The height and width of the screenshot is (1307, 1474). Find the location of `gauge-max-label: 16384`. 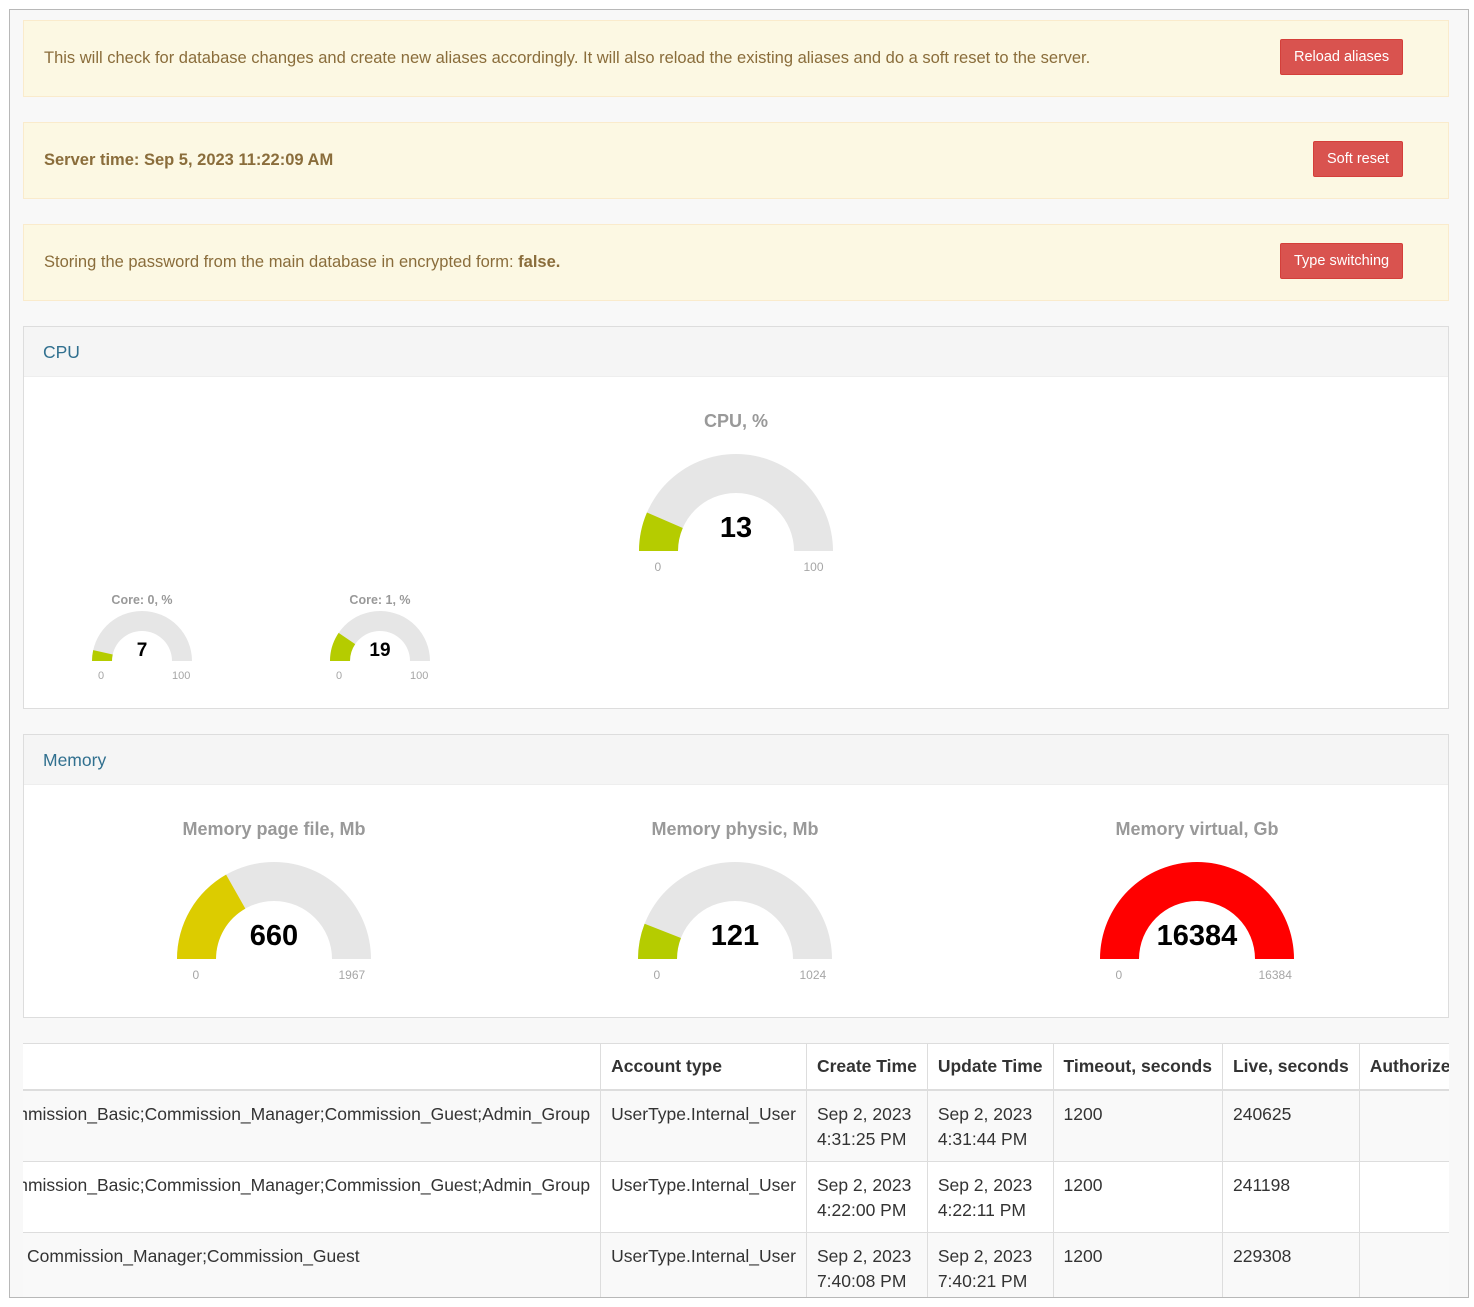

gauge-max-label: 16384 is located at coordinates (1275, 975).